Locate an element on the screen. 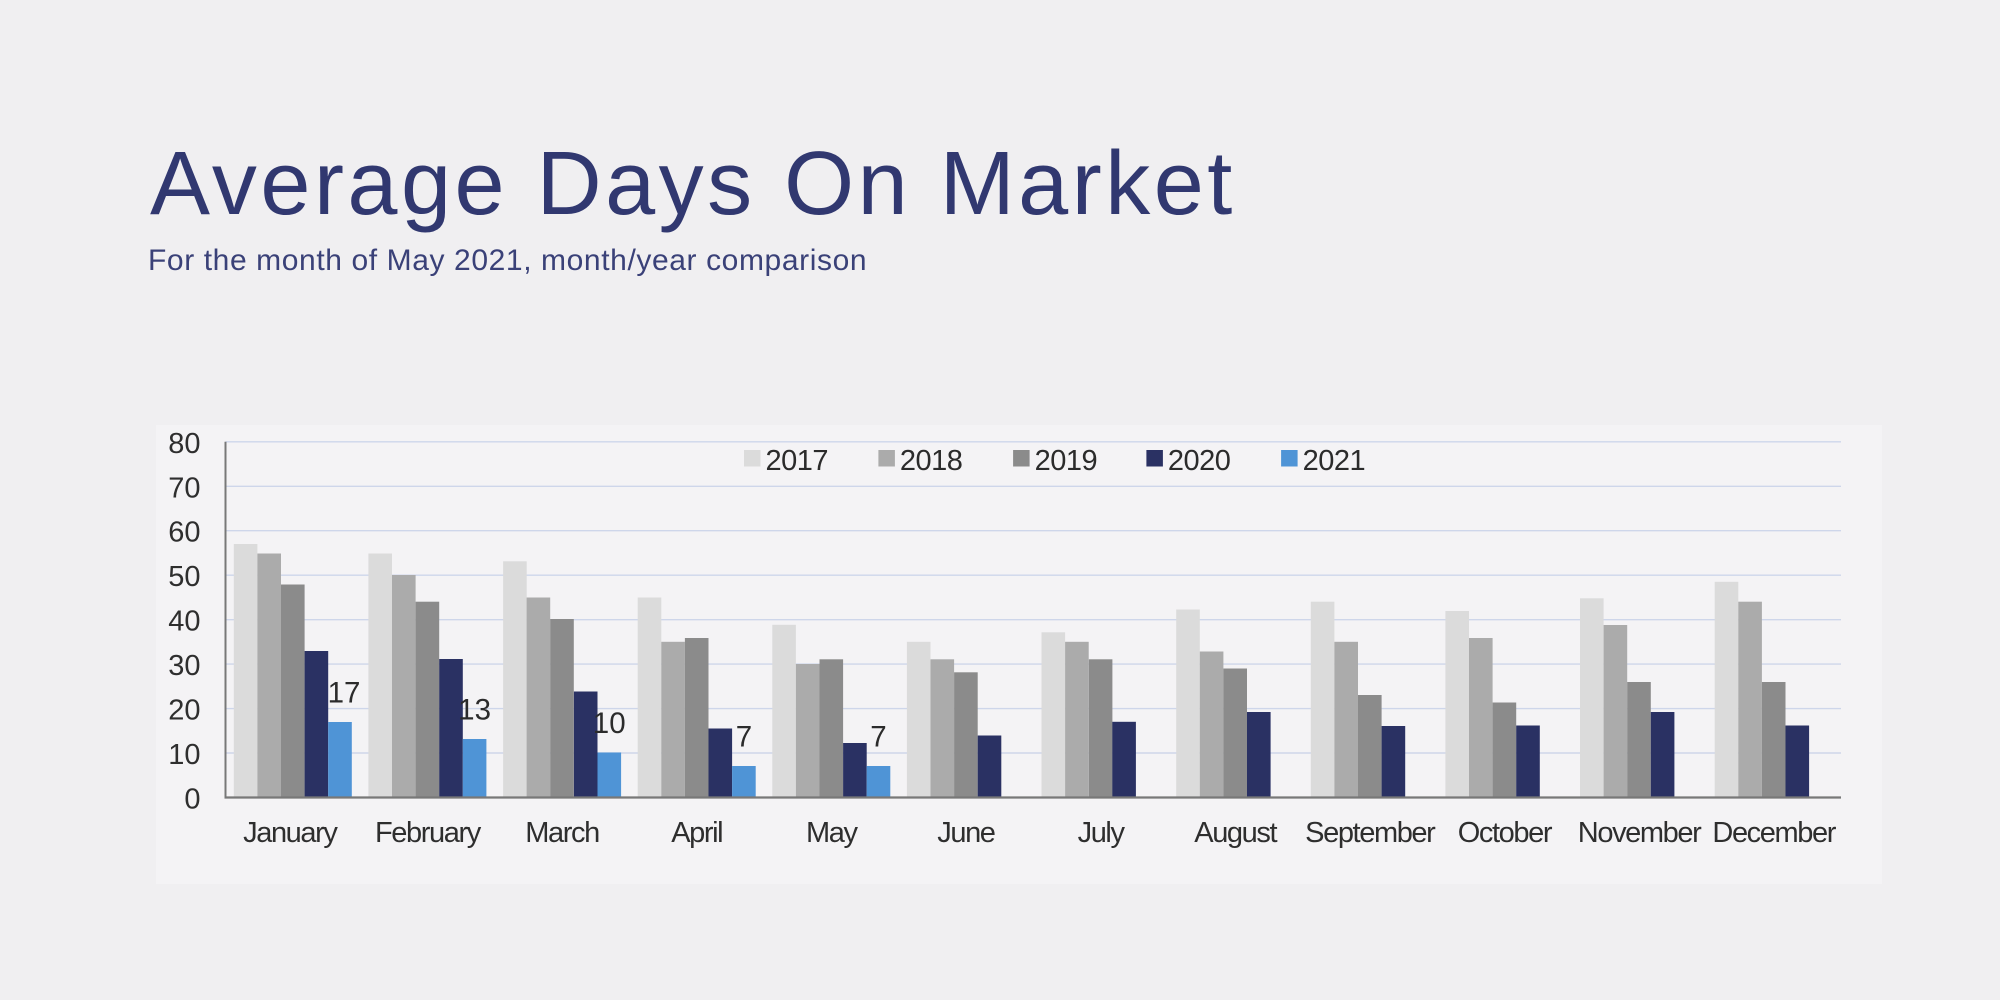  svg-text: November is located at coordinates (1640, 833).